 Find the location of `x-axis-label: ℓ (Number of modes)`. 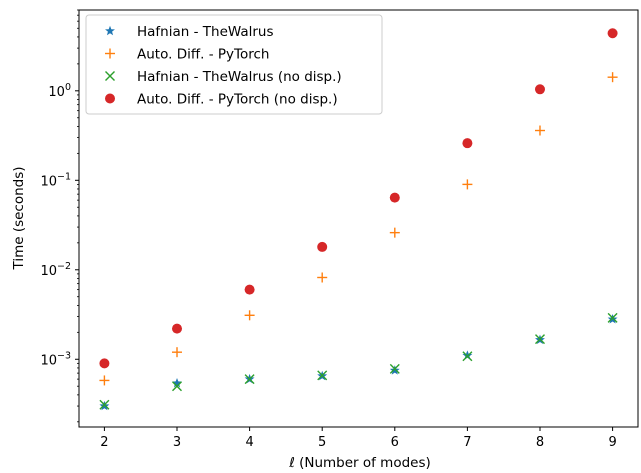

x-axis-label: ℓ (Number of modes) is located at coordinates (359, 463).